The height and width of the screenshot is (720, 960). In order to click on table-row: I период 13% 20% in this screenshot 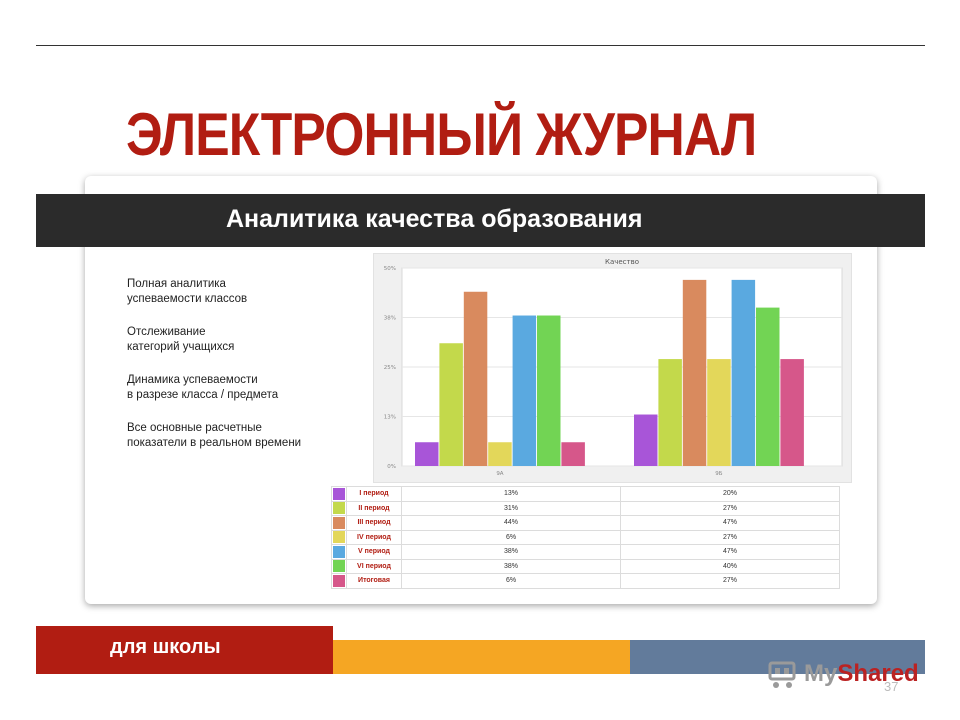, I will do `click(585, 494)`.